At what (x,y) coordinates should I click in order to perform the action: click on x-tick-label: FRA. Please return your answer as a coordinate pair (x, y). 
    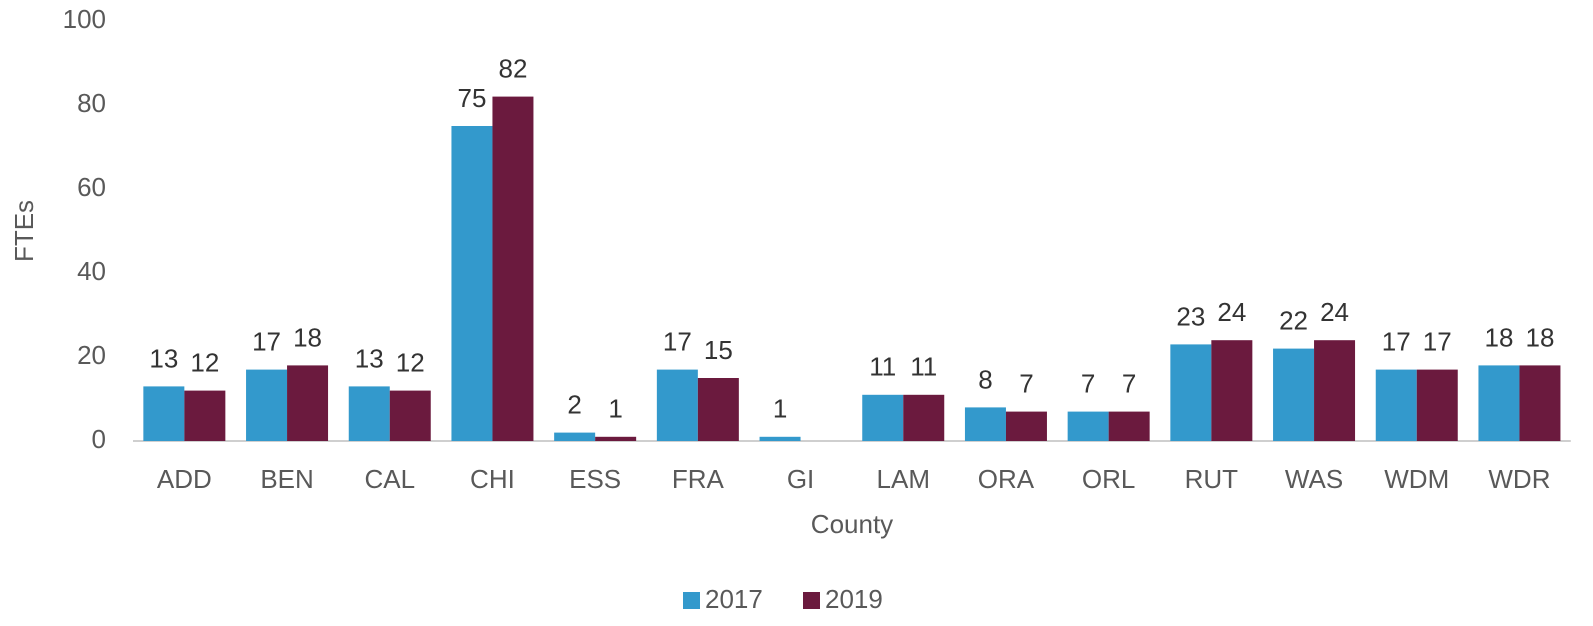
    Looking at the image, I should click on (698, 479).